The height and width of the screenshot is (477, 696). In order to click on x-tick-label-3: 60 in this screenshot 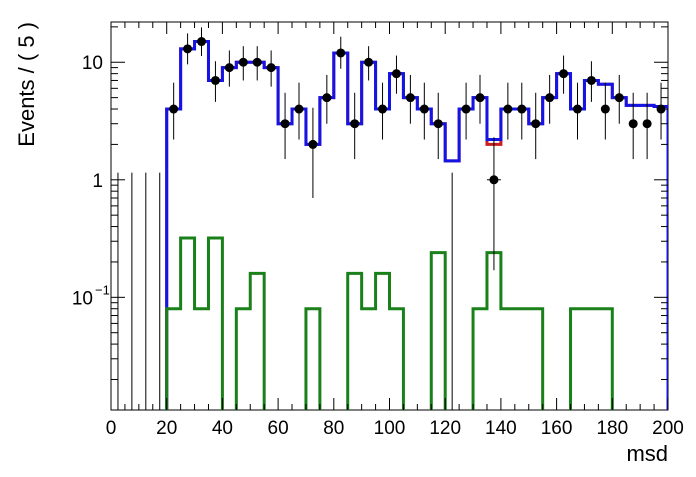, I will do `click(278, 428)`.